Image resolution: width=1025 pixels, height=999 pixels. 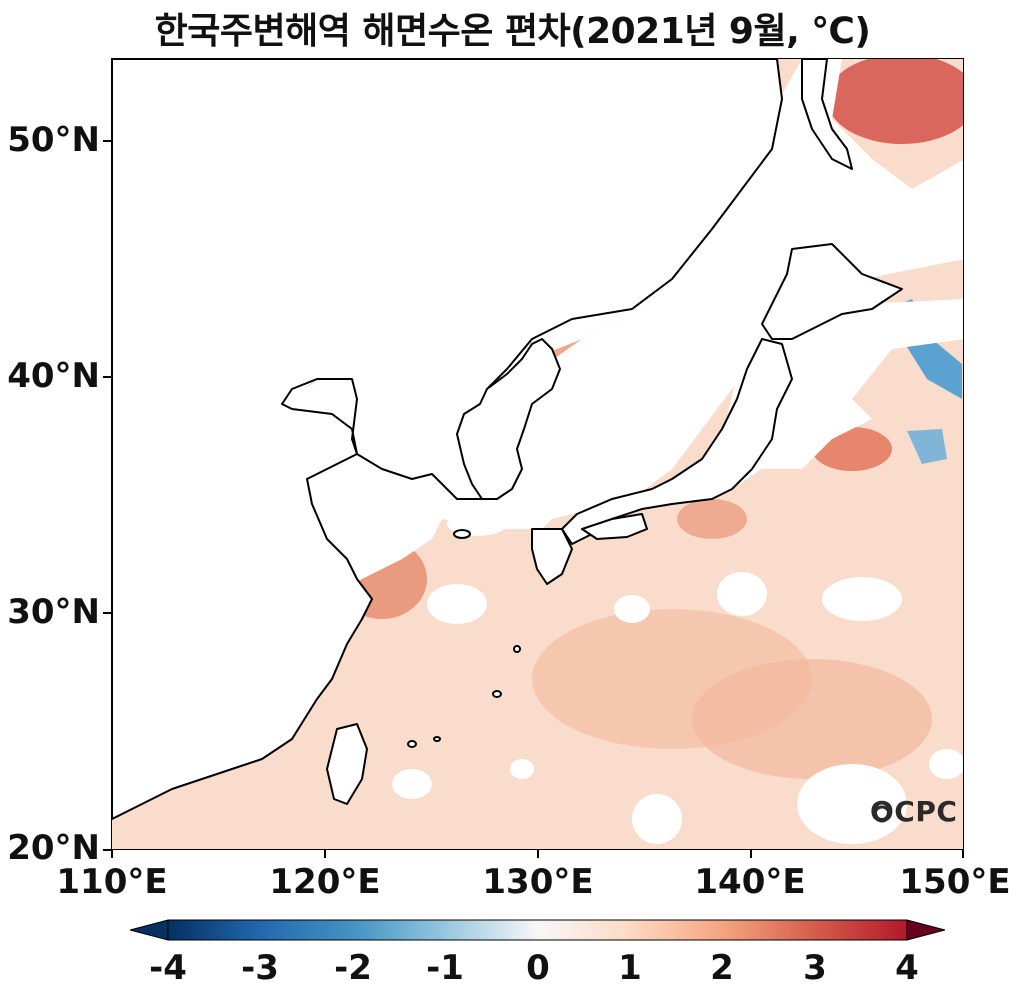 I want to click on colorbar-tick-label: -4, so click(x=168, y=968).